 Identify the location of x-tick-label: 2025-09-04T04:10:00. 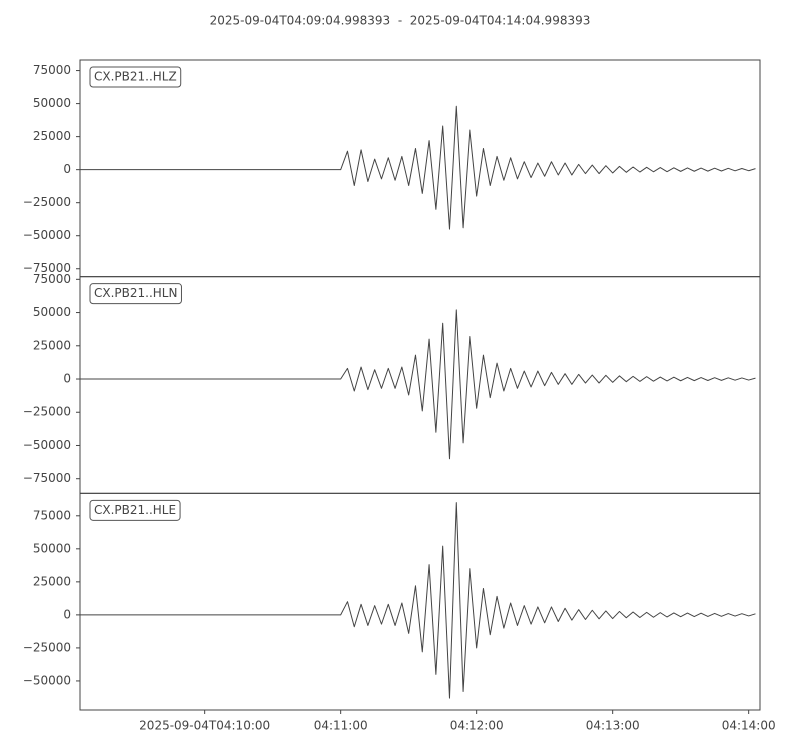
(204, 726).